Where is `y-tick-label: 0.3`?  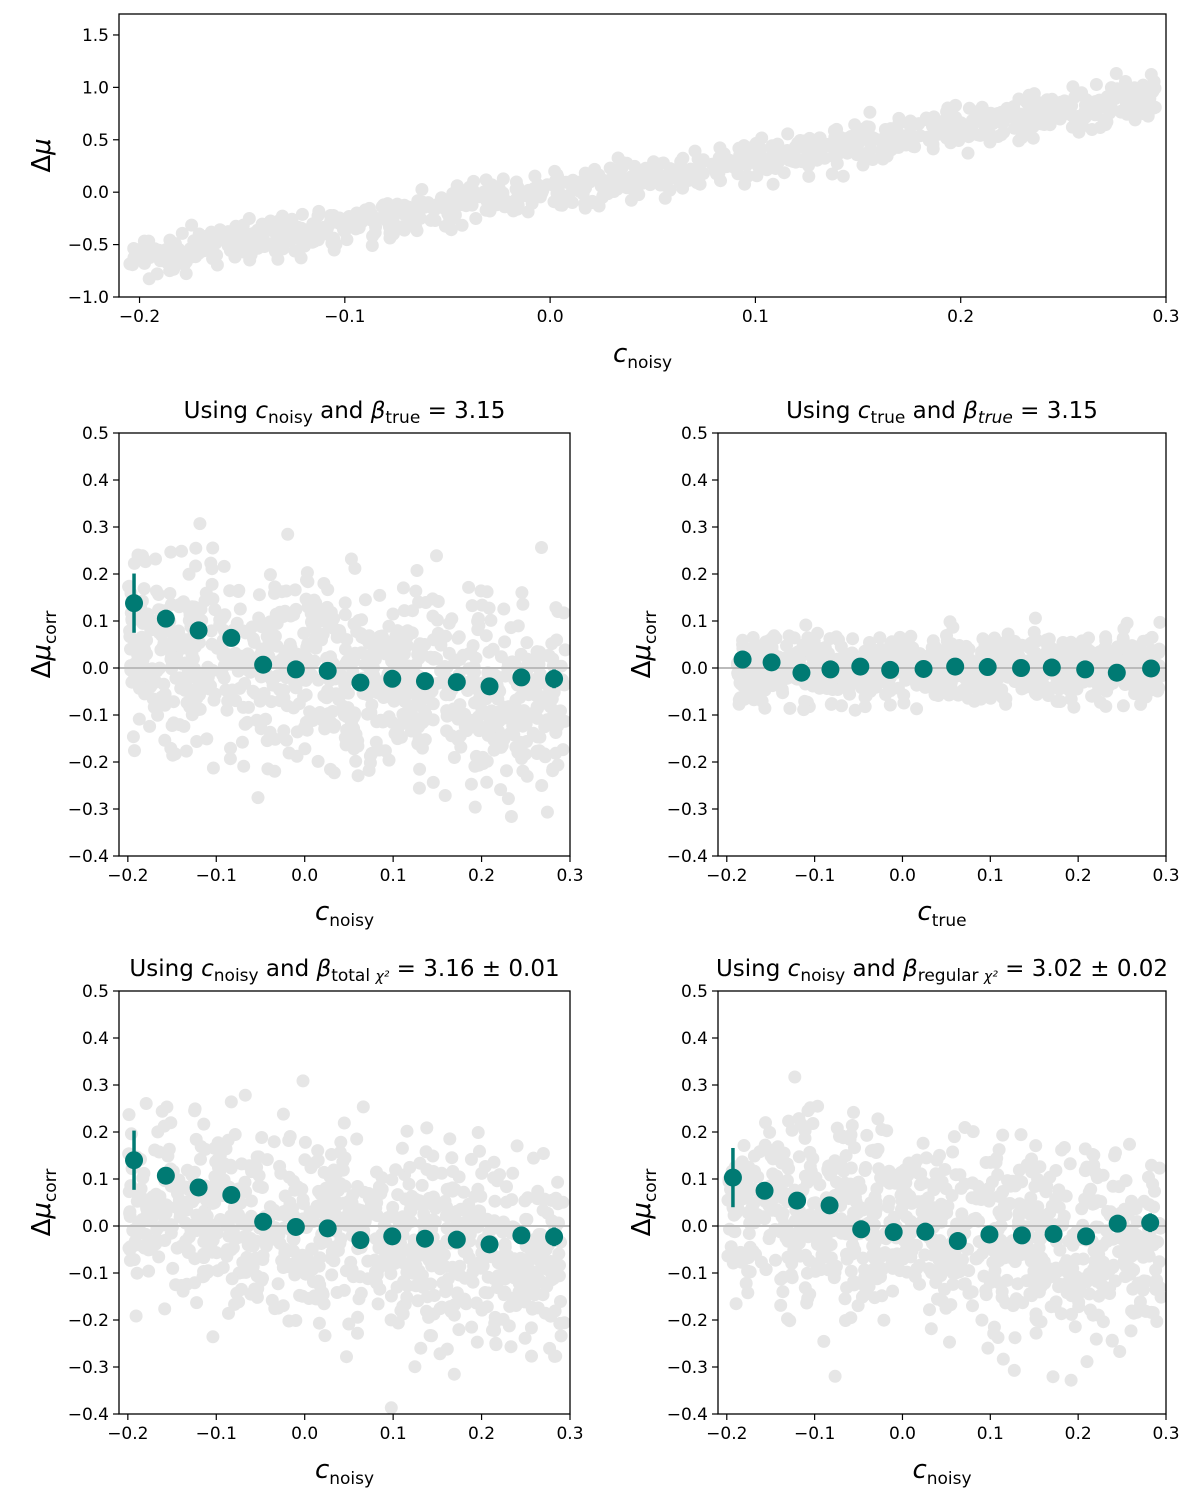
y-tick-label: 0.3 is located at coordinates (95, 1086).